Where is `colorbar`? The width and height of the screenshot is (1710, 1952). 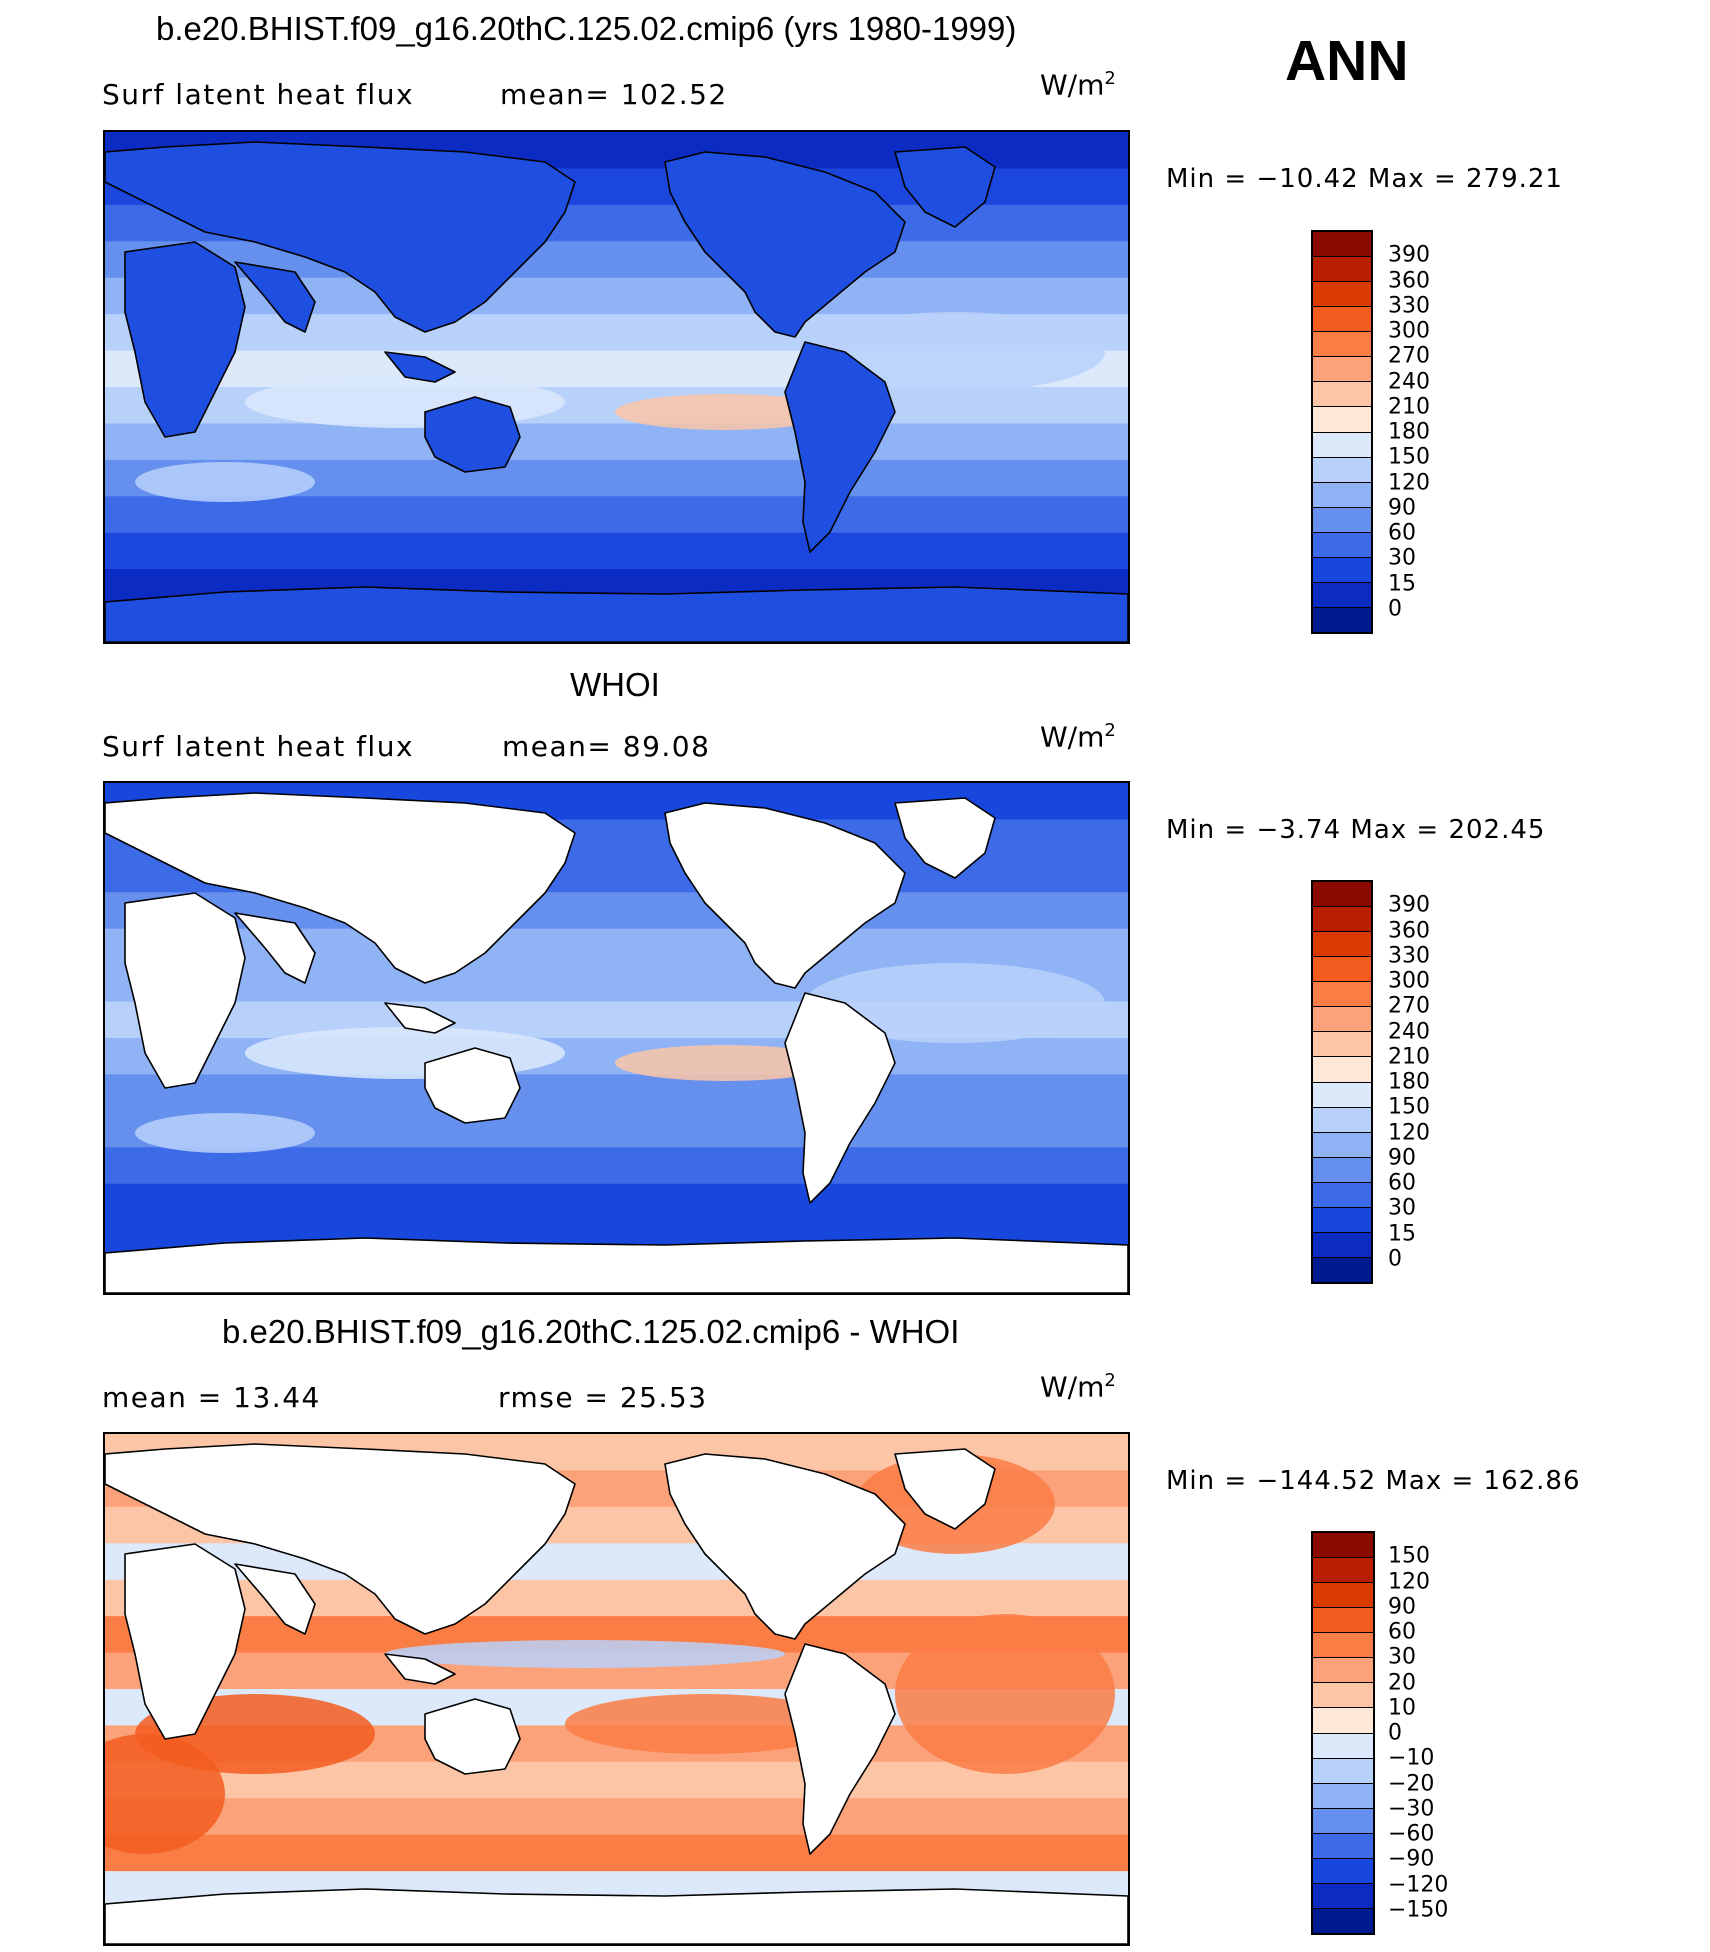
colorbar is located at coordinates (1342, 1082).